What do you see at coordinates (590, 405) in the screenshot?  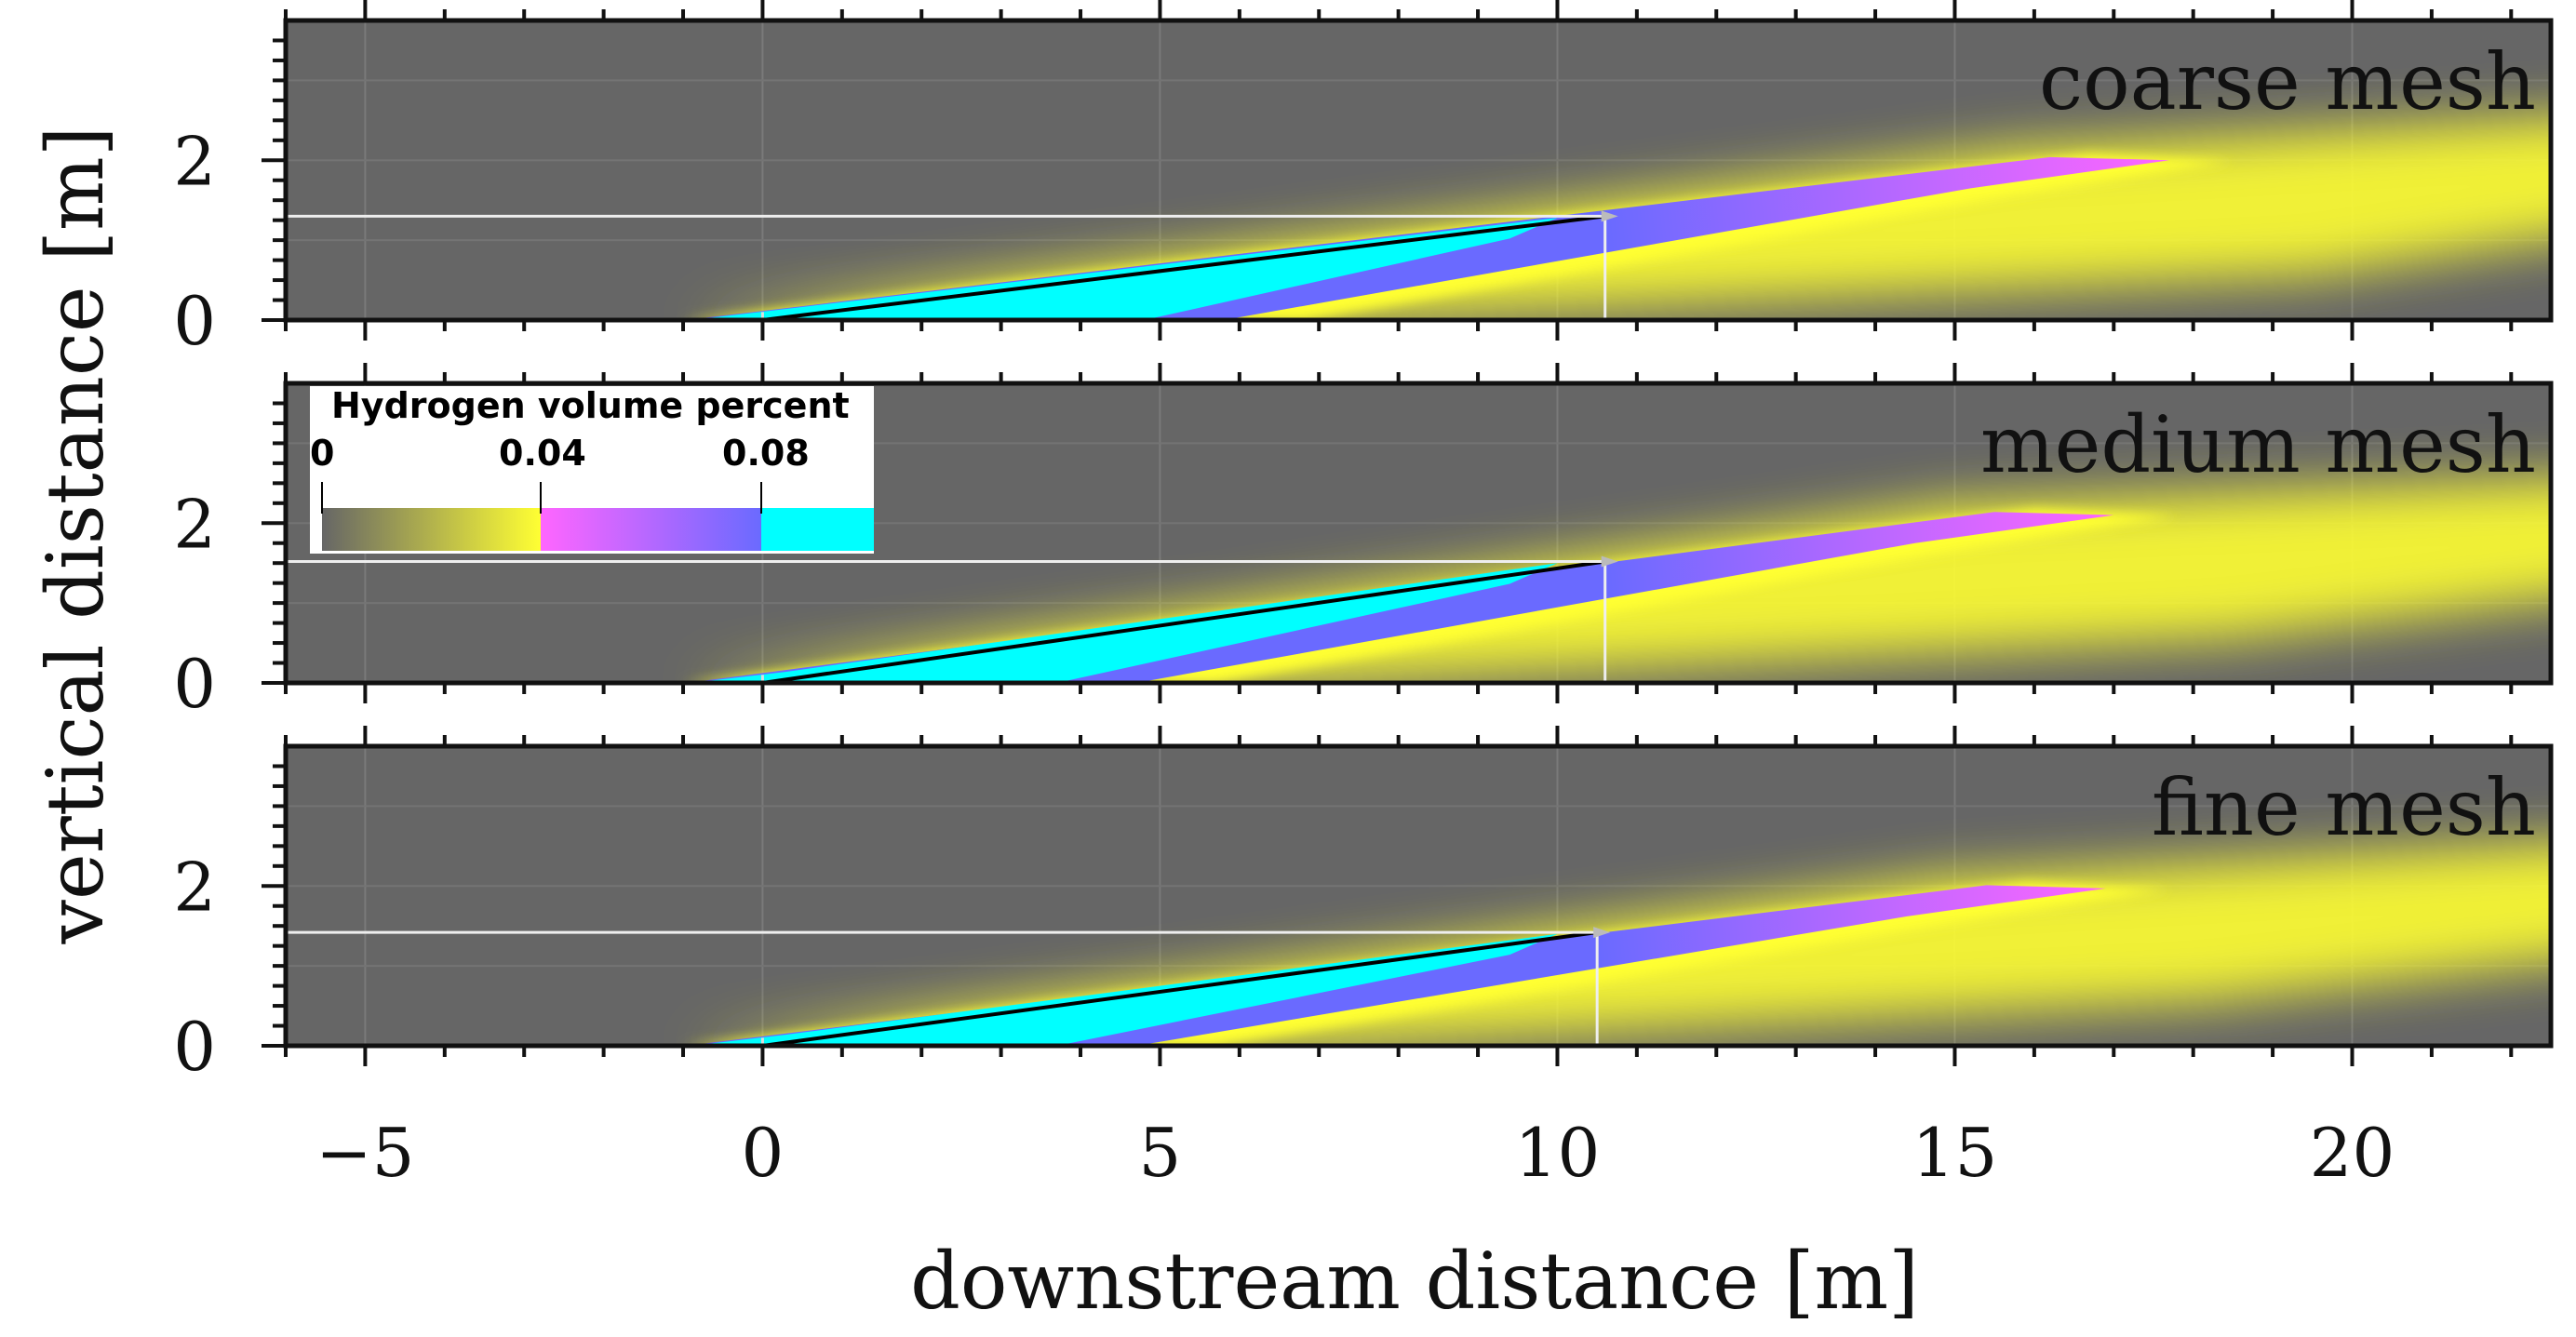 I see `colorbar-title: Hydrogen volume percent` at bounding box center [590, 405].